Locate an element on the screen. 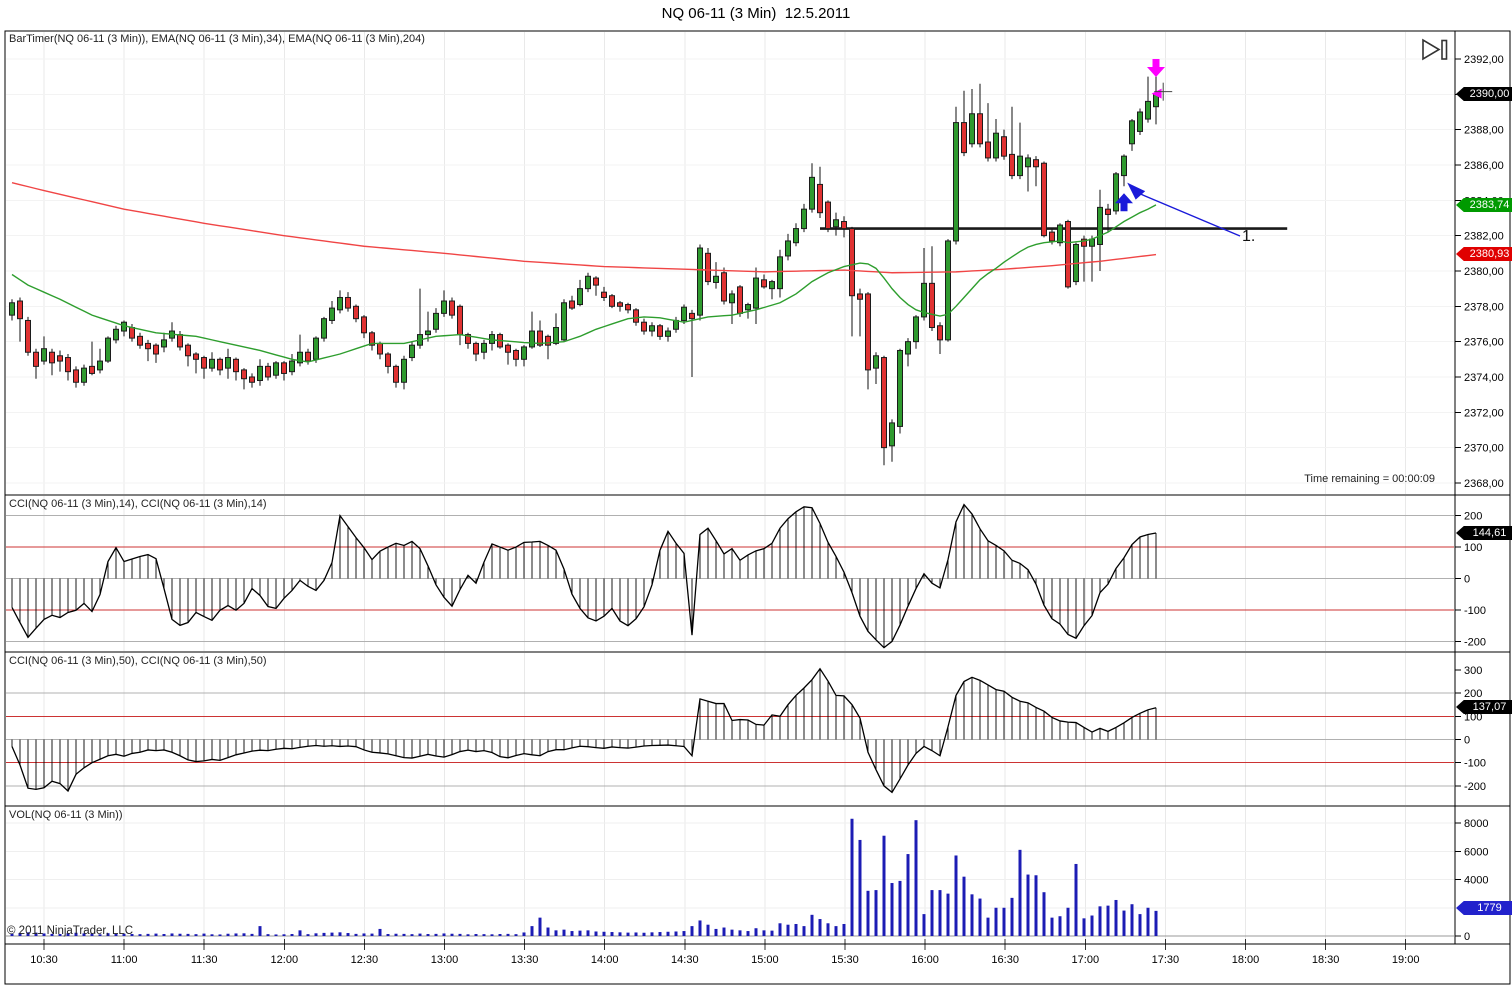 The width and height of the screenshot is (1512, 987). magenta-down-arrow-icon is located at coordinates (1156, 68).